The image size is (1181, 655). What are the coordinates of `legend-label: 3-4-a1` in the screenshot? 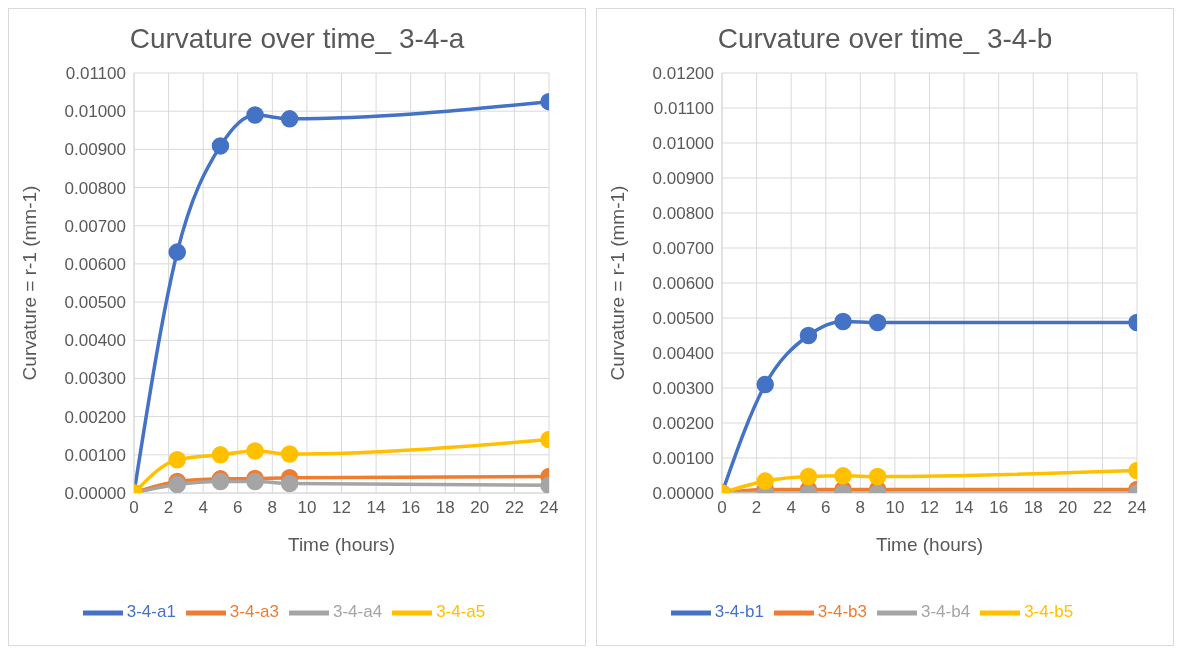 It's located at (151, 612).